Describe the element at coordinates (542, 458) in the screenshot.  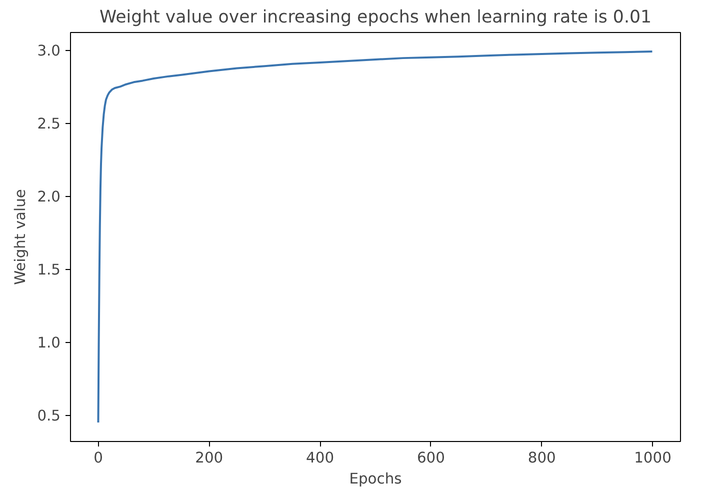
I see `x-tick-label: 800` at that location.